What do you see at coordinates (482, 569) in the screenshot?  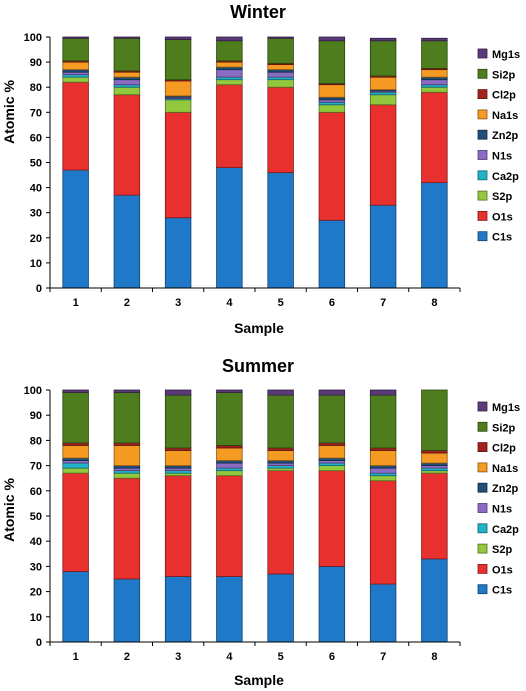 I see `legend-swatch-o1s` at bounding box center [482, 569].